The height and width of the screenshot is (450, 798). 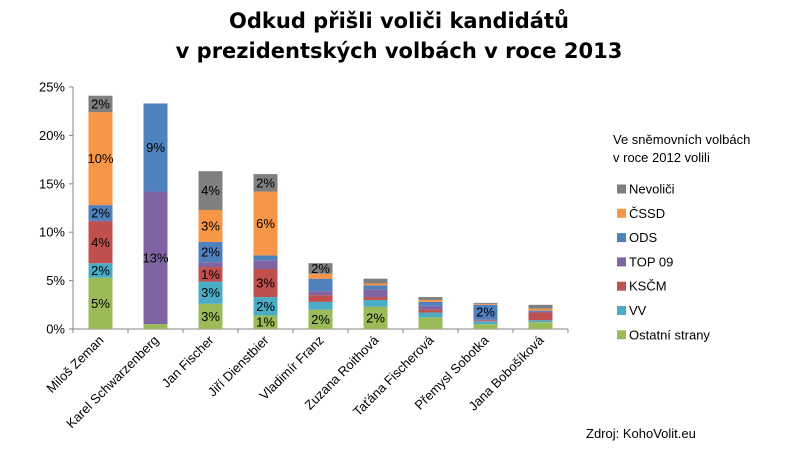 What do you see at coordinates (52, 232) in the screenshot?
I see `y-tick-label: 10%` at bounding box center [52, 232].